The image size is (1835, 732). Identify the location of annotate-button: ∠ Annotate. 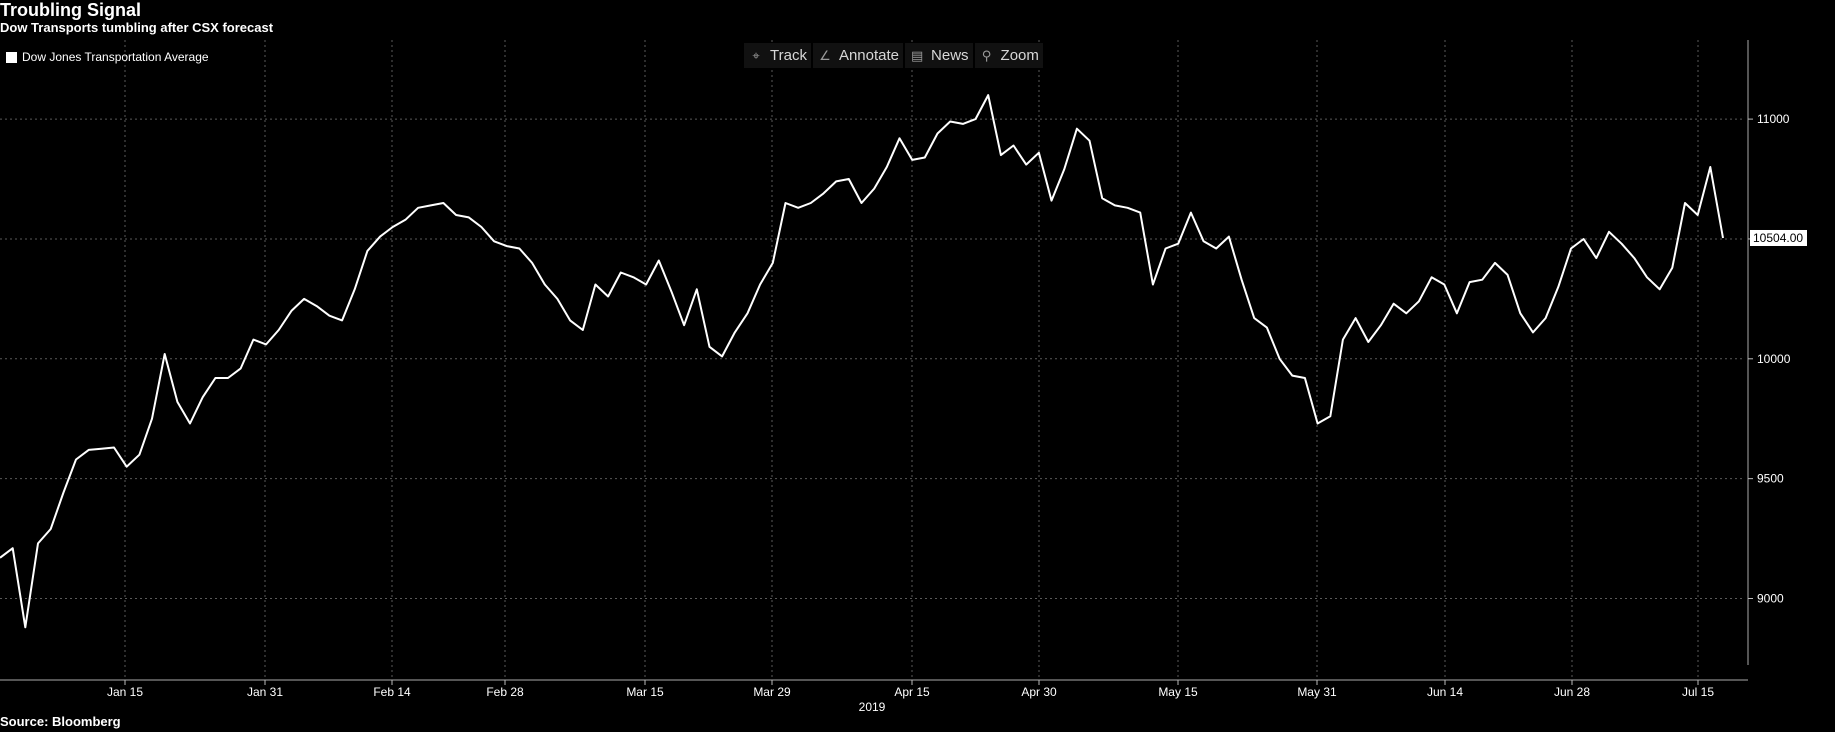
(858, 55).